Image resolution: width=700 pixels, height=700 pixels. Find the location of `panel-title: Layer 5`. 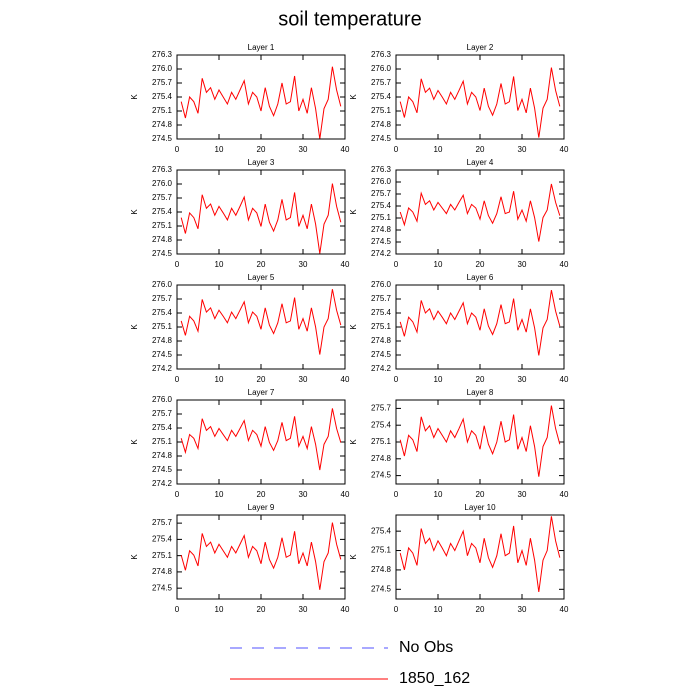

panel-title: Layer 5 is located at coordinates (261, 277).